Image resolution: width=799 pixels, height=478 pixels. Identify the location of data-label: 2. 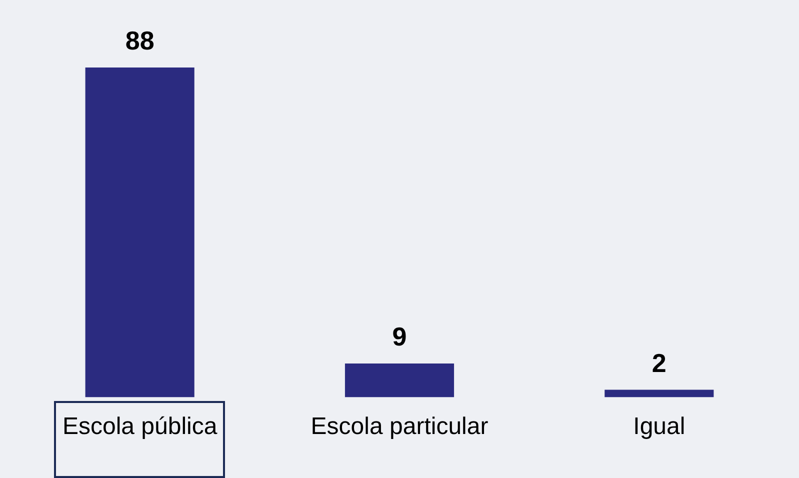
(659, 363).